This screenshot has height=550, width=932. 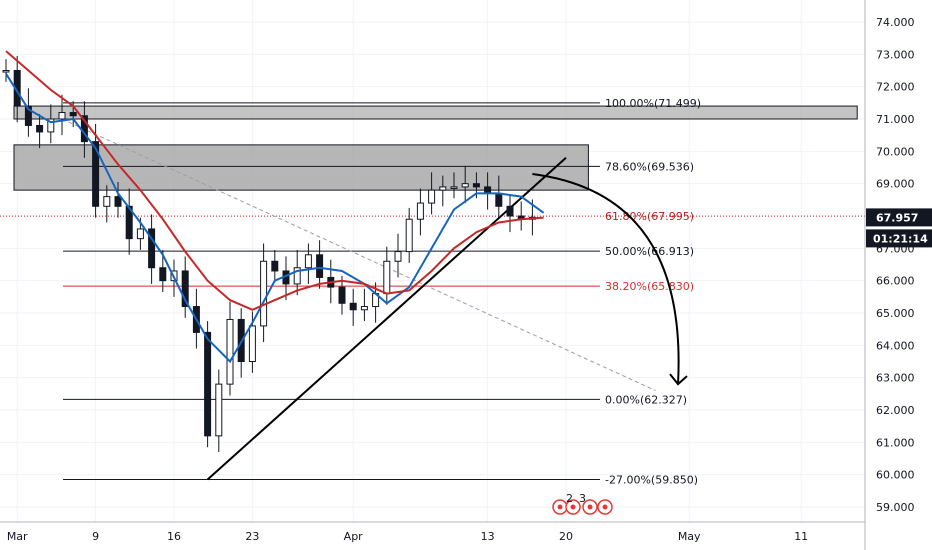 What do you see at coordinates (252, 536) in the screenshot?
I see `x-tick-label: 23` at bounding box center [252, 536].